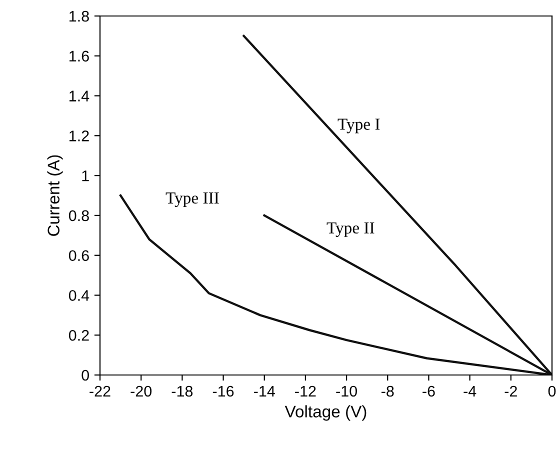 The height and width of the screenshot is (452, 560). What do you see at coordinates (55, 195) in the screenshot?
I see `y-axis-title: Current (A)` at bounding box center [55, 195].